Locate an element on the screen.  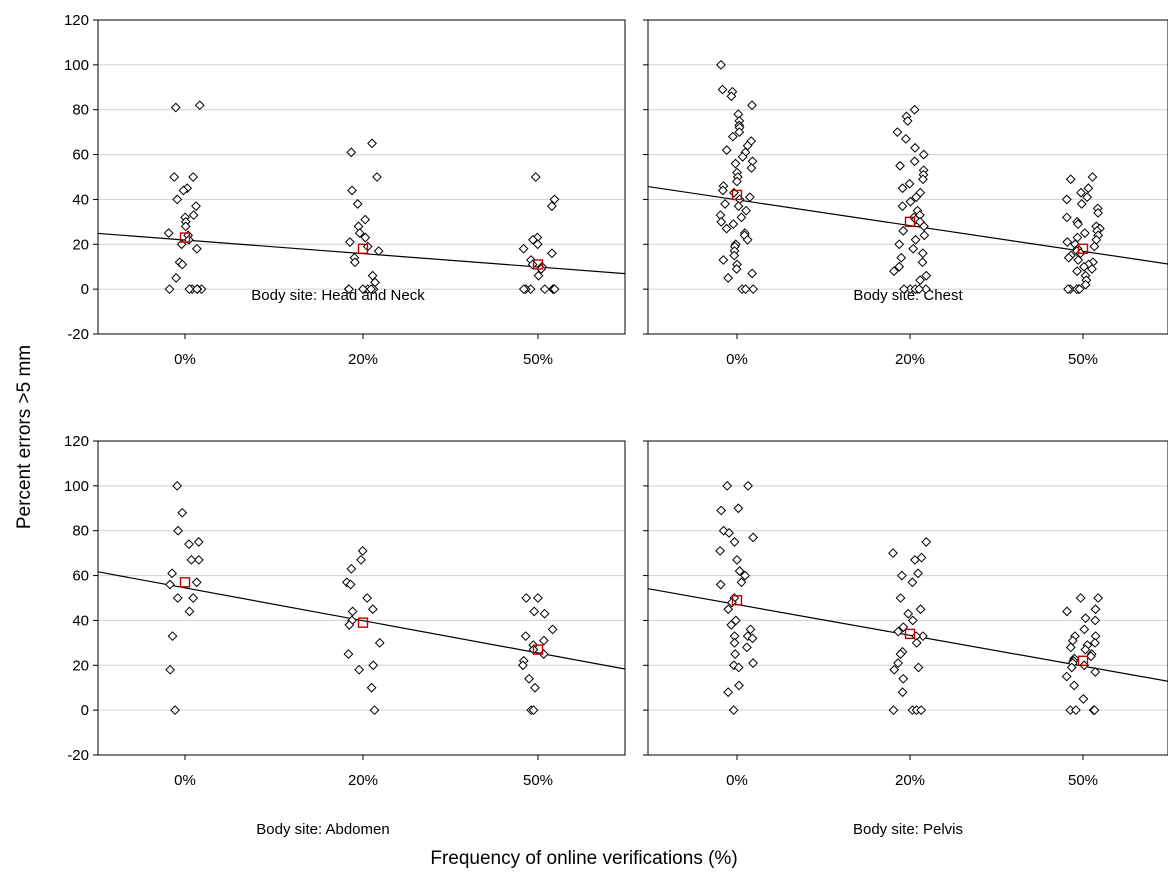
panel-caption: Body site: Pelvis is located at coordinates (908, 829).